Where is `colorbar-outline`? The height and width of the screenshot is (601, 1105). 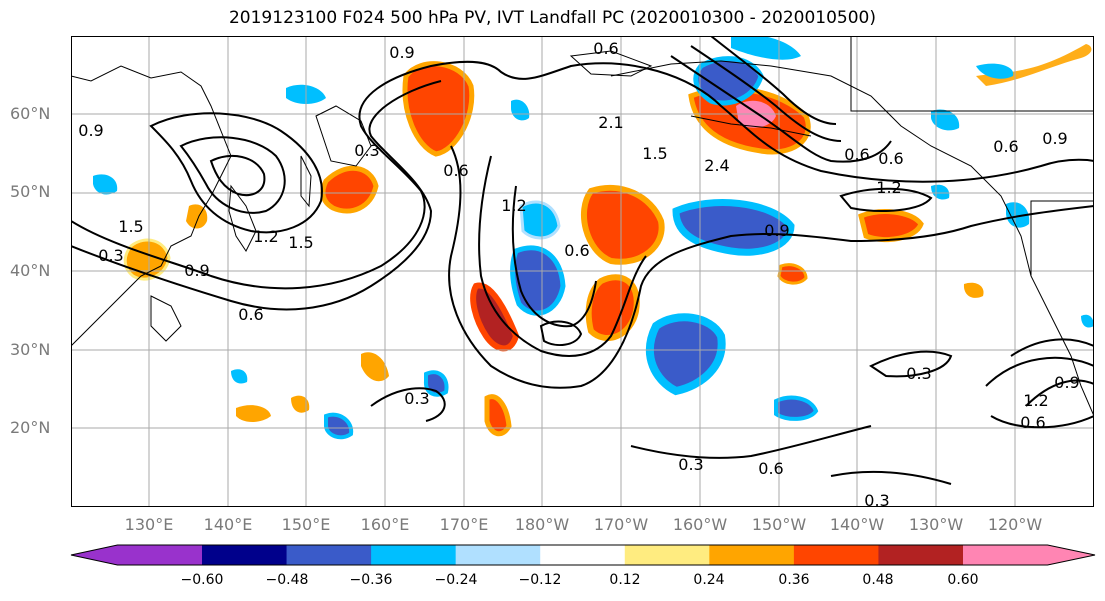 colorbar-outline is located at coordinates (583, 555).